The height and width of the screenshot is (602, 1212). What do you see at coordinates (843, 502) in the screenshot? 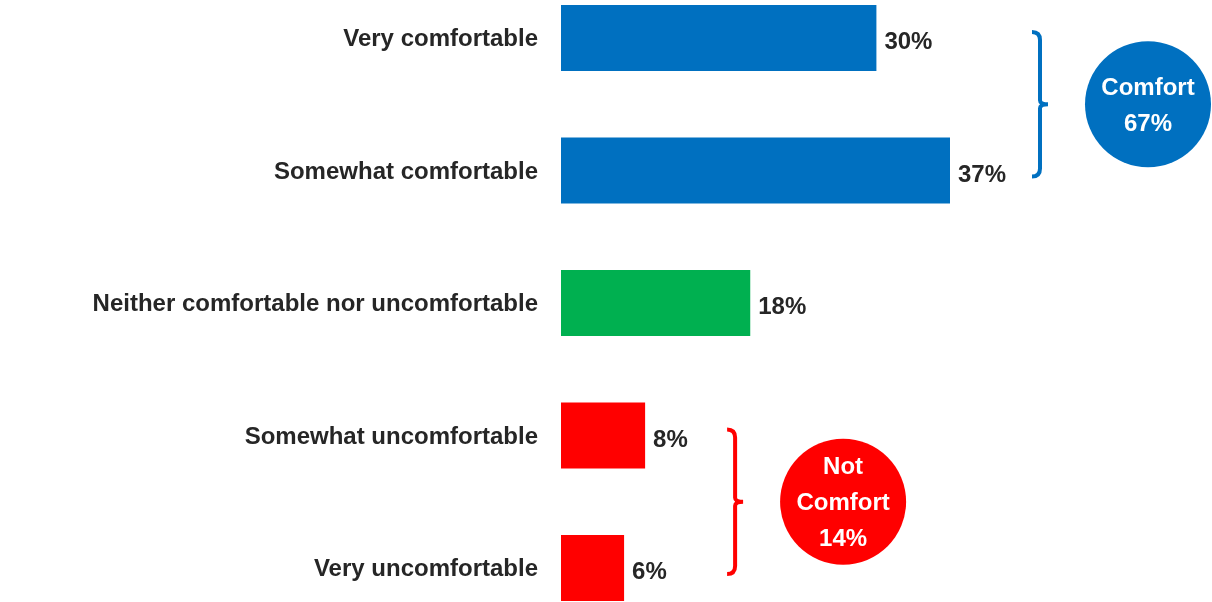
I see `annotation: Not Comfort 14%` at bounding box center [843, 502].